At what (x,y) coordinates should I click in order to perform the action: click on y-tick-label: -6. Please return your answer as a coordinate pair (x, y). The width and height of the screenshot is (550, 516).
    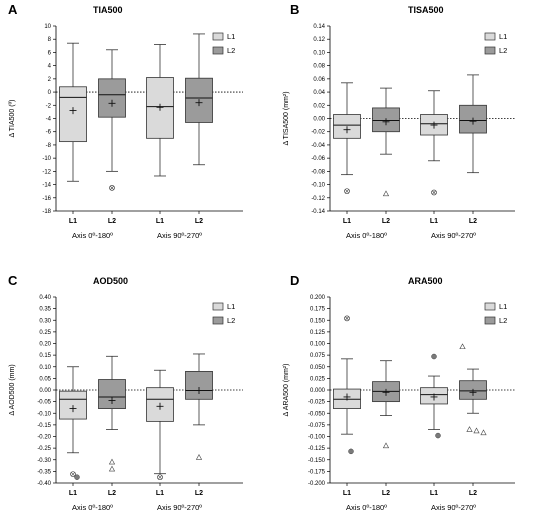
    Looking at the image, I should click on (49, 133).